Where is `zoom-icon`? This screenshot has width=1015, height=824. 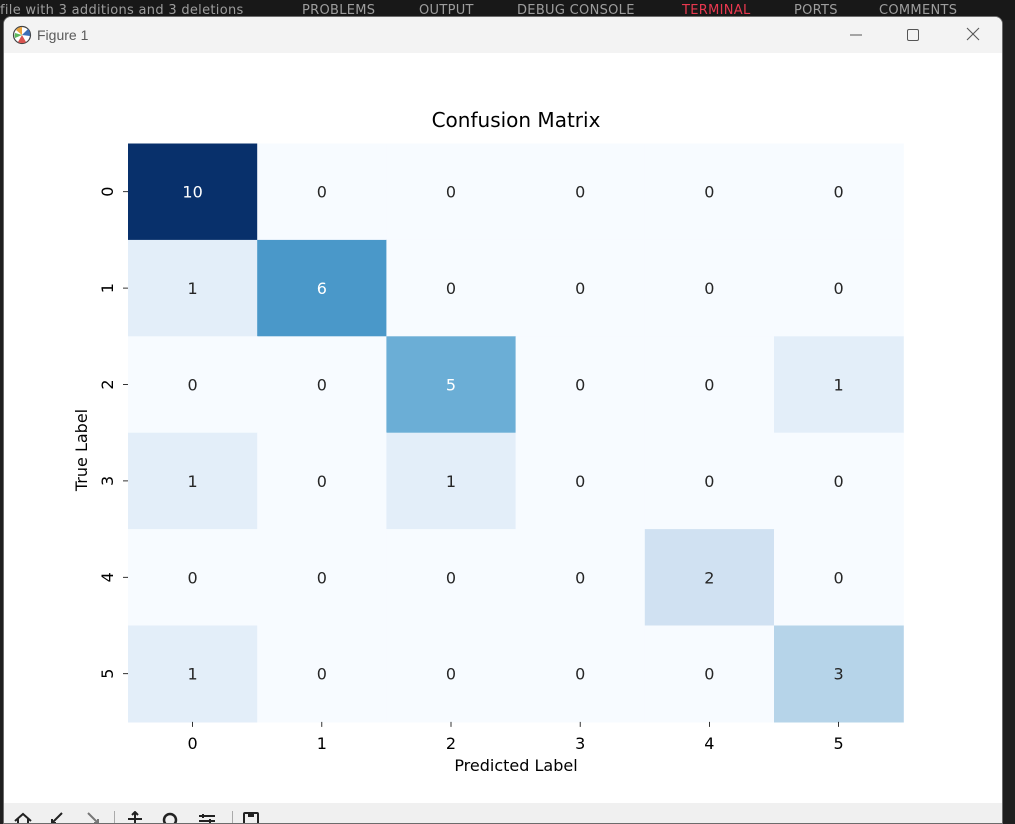
zoom-icon is located at coordinates (173, 817).